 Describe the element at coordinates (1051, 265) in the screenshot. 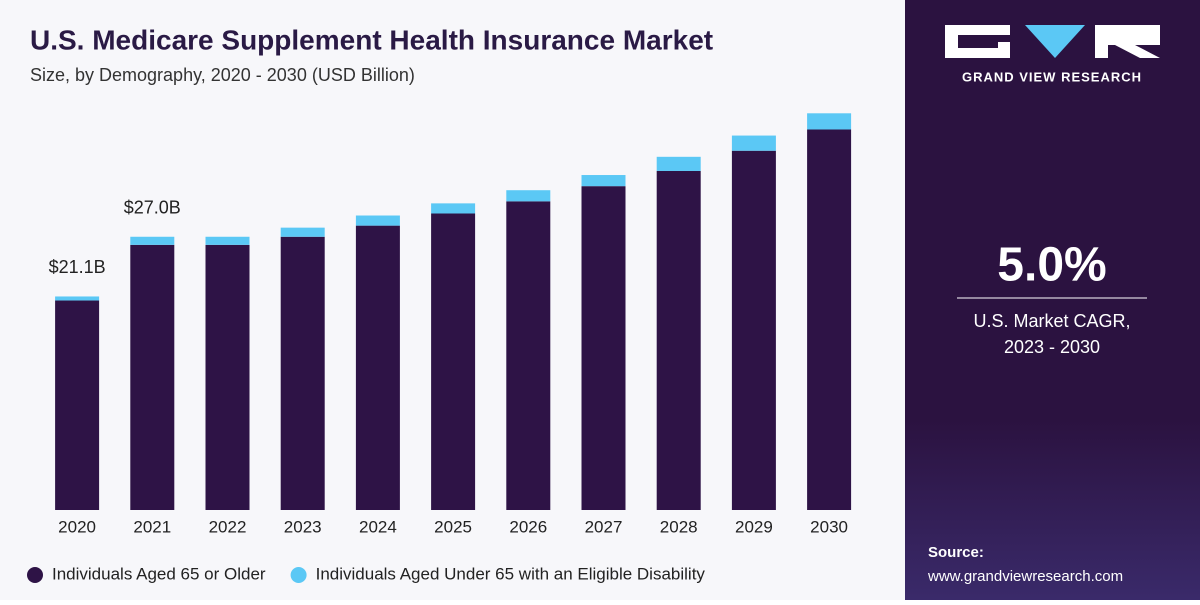

I see `cagr-value: 5.0%` at that location.